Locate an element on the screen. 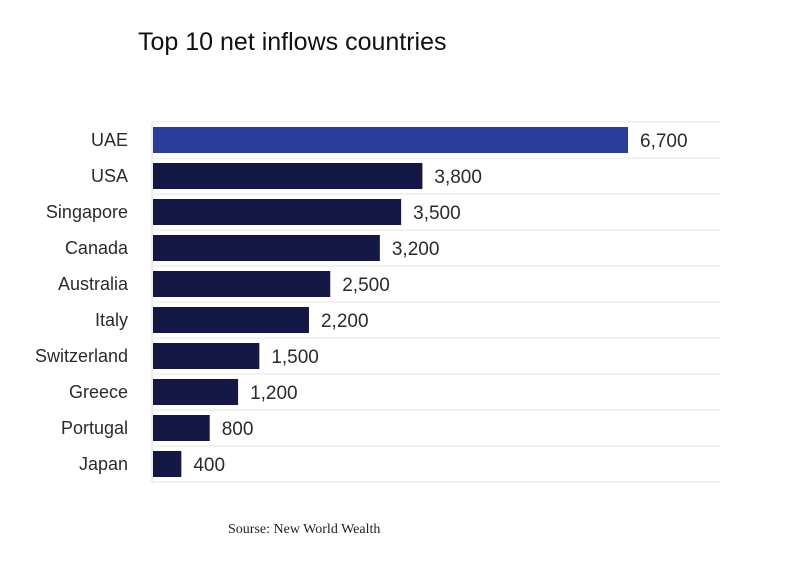  value-label: 3,200 is located at coordinates (416, 249).